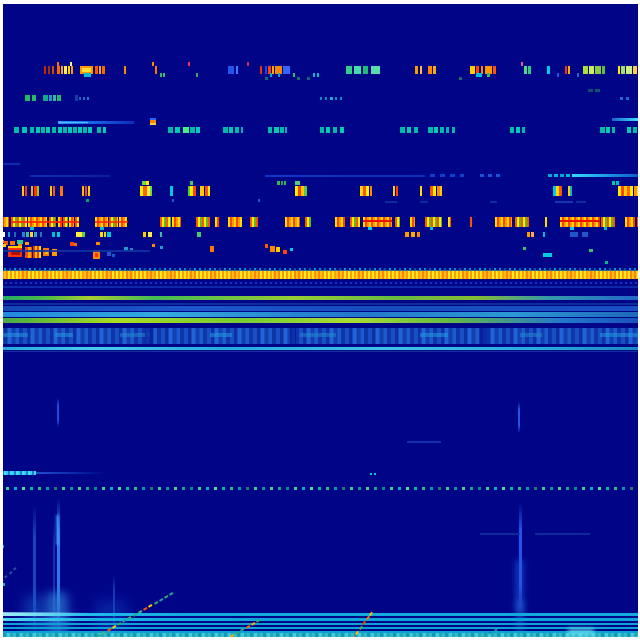  I want to click on heatmap-vstreak, so click(519, 417).